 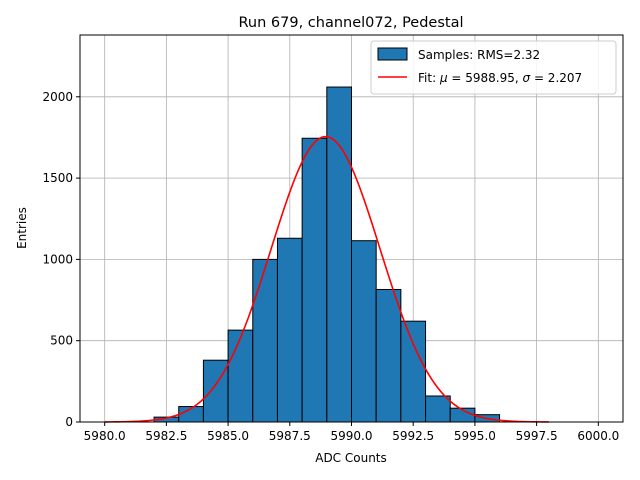 I want to click on legend-box, so click(x=493, y=67).